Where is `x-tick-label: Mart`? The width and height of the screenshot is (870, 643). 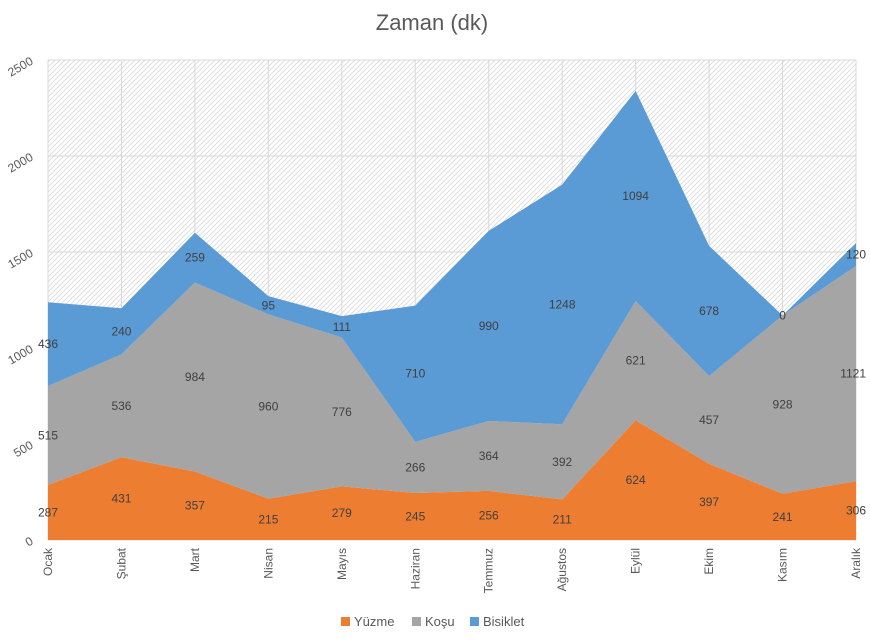
x-tick-label: Mart is located at coordinates (195, 559).